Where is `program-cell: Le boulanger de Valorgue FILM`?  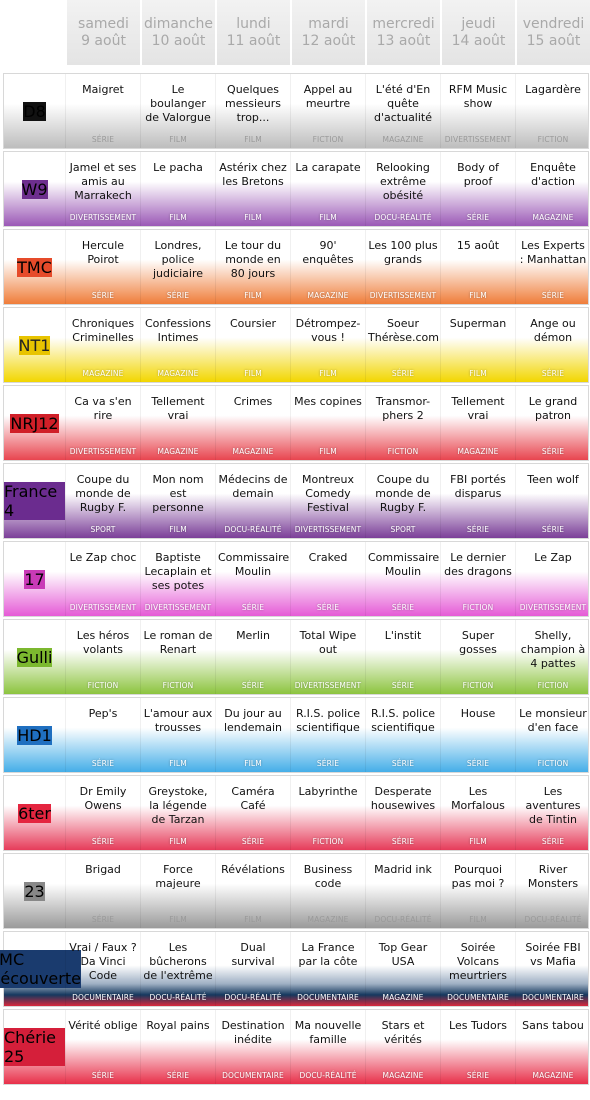
program-cell: Le boulanger de Valorgue FILM is located at coordinates (177, 111).